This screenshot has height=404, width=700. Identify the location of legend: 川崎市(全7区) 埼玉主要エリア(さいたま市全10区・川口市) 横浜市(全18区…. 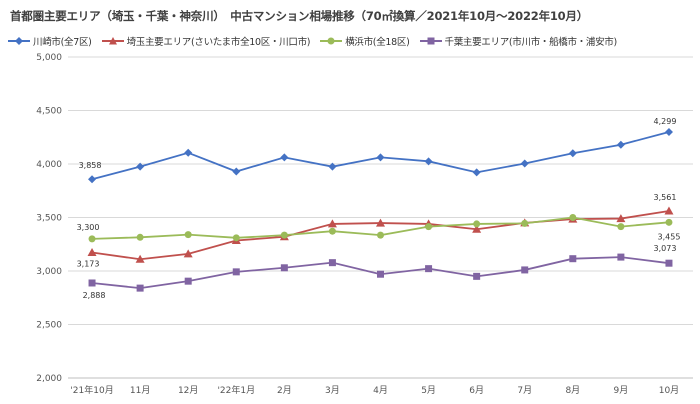
(312, 41).